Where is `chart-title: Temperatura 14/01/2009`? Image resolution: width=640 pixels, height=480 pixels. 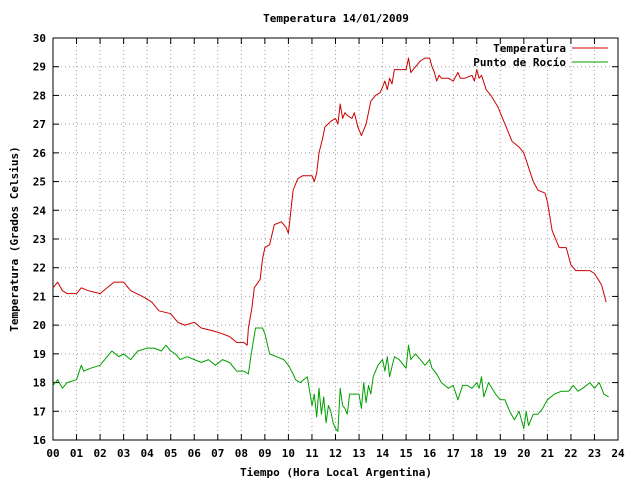
chart-title: Temperatura 14/01/2009 is located at coordinates (336, 18).